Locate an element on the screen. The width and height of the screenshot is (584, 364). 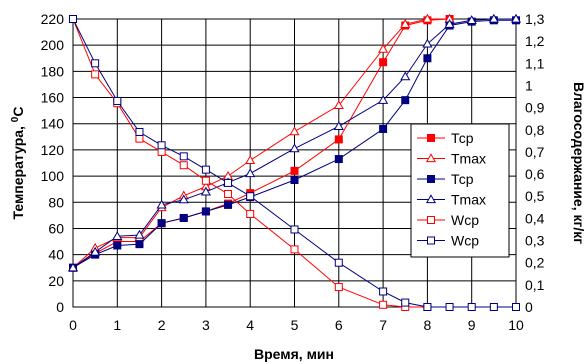
y-right-tick-label: 0,8 is located at coordinates (535, 130).